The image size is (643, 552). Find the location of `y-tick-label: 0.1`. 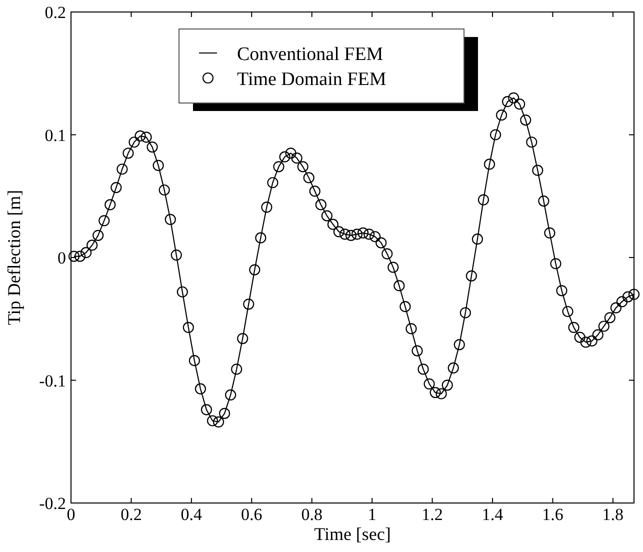

y-tick-label: 0.1 is located at coordinates (55, 135).